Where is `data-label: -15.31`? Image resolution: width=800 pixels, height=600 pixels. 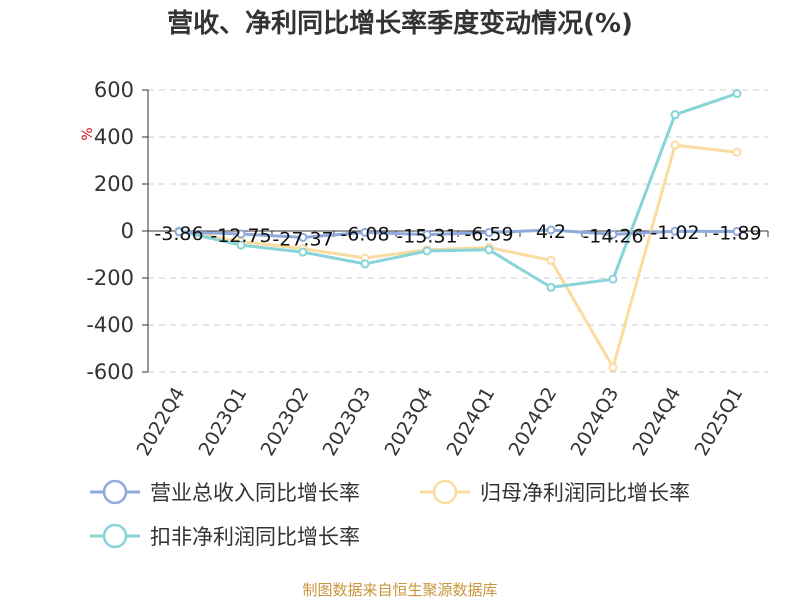
data-label: -15.31 is located at coordinates (426, 237).